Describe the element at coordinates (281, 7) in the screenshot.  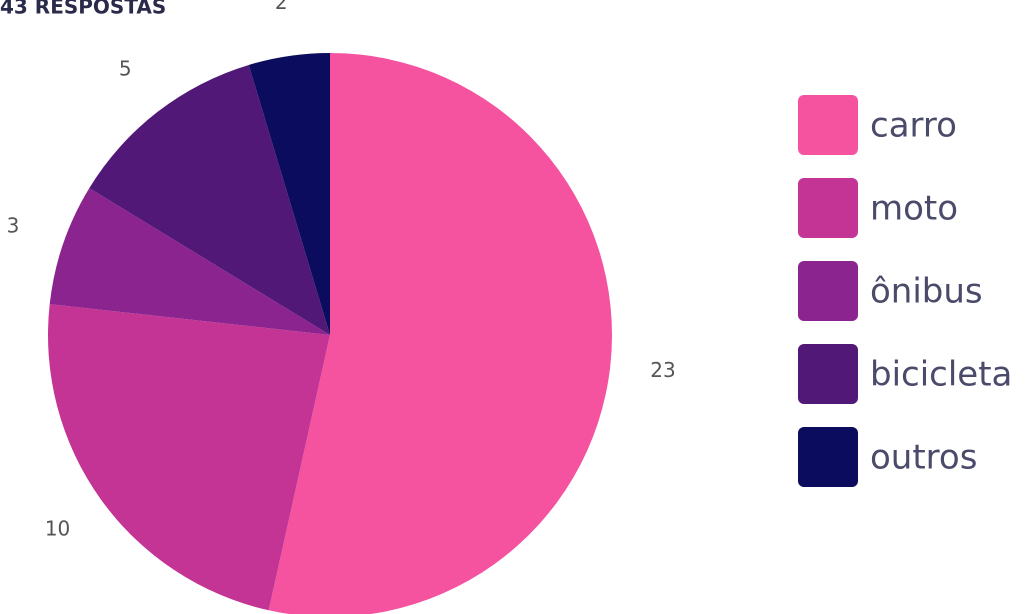
I see `data-label: 2` at that location.